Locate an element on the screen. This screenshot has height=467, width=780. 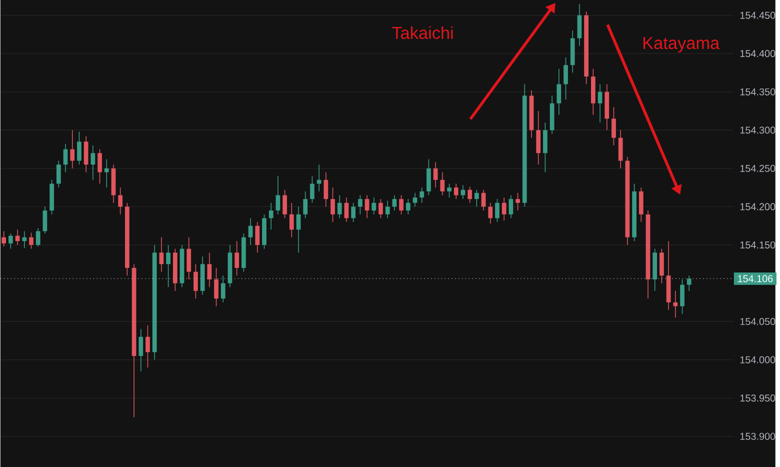
y-tick-label: 153.950 is located at coordinates (758, 398).